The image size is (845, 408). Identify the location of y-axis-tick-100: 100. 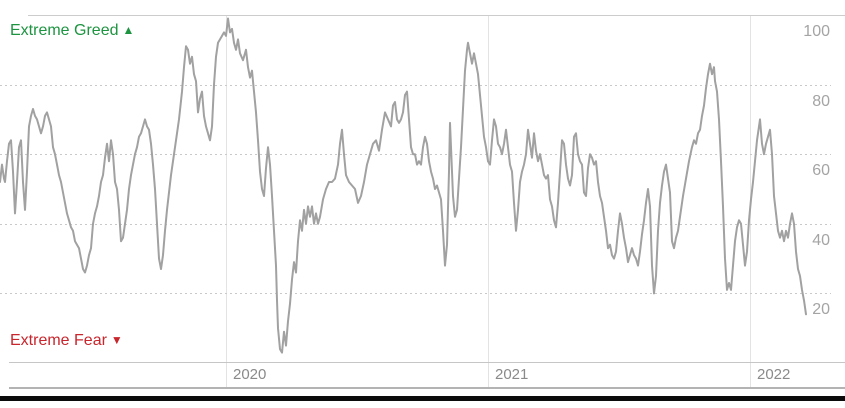
(816, 31).